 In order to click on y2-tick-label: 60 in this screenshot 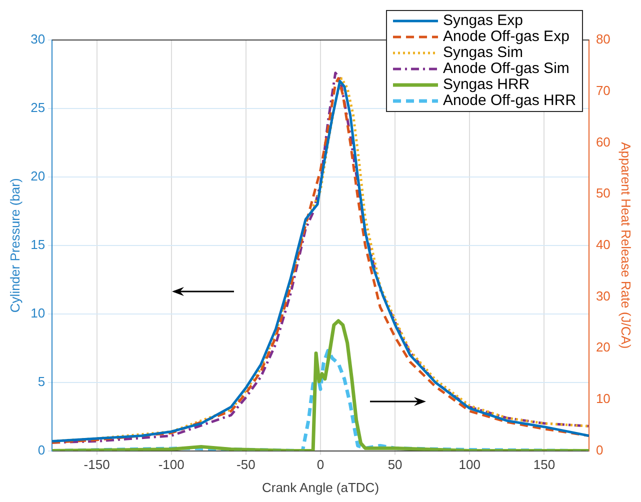, I will do `click(603, 142)`.